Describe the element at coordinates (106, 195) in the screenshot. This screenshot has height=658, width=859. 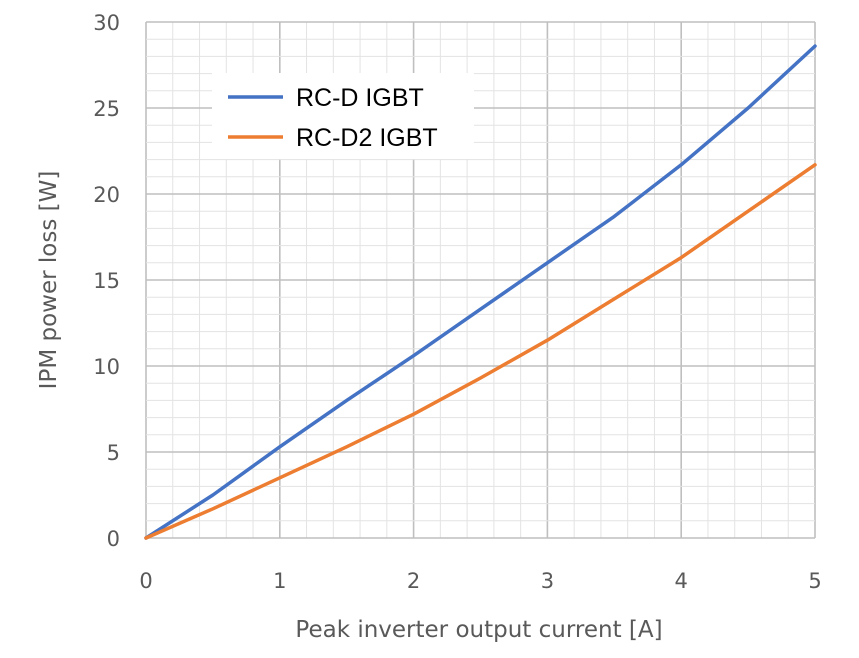
I see `y-tick-label: 20` at that location.